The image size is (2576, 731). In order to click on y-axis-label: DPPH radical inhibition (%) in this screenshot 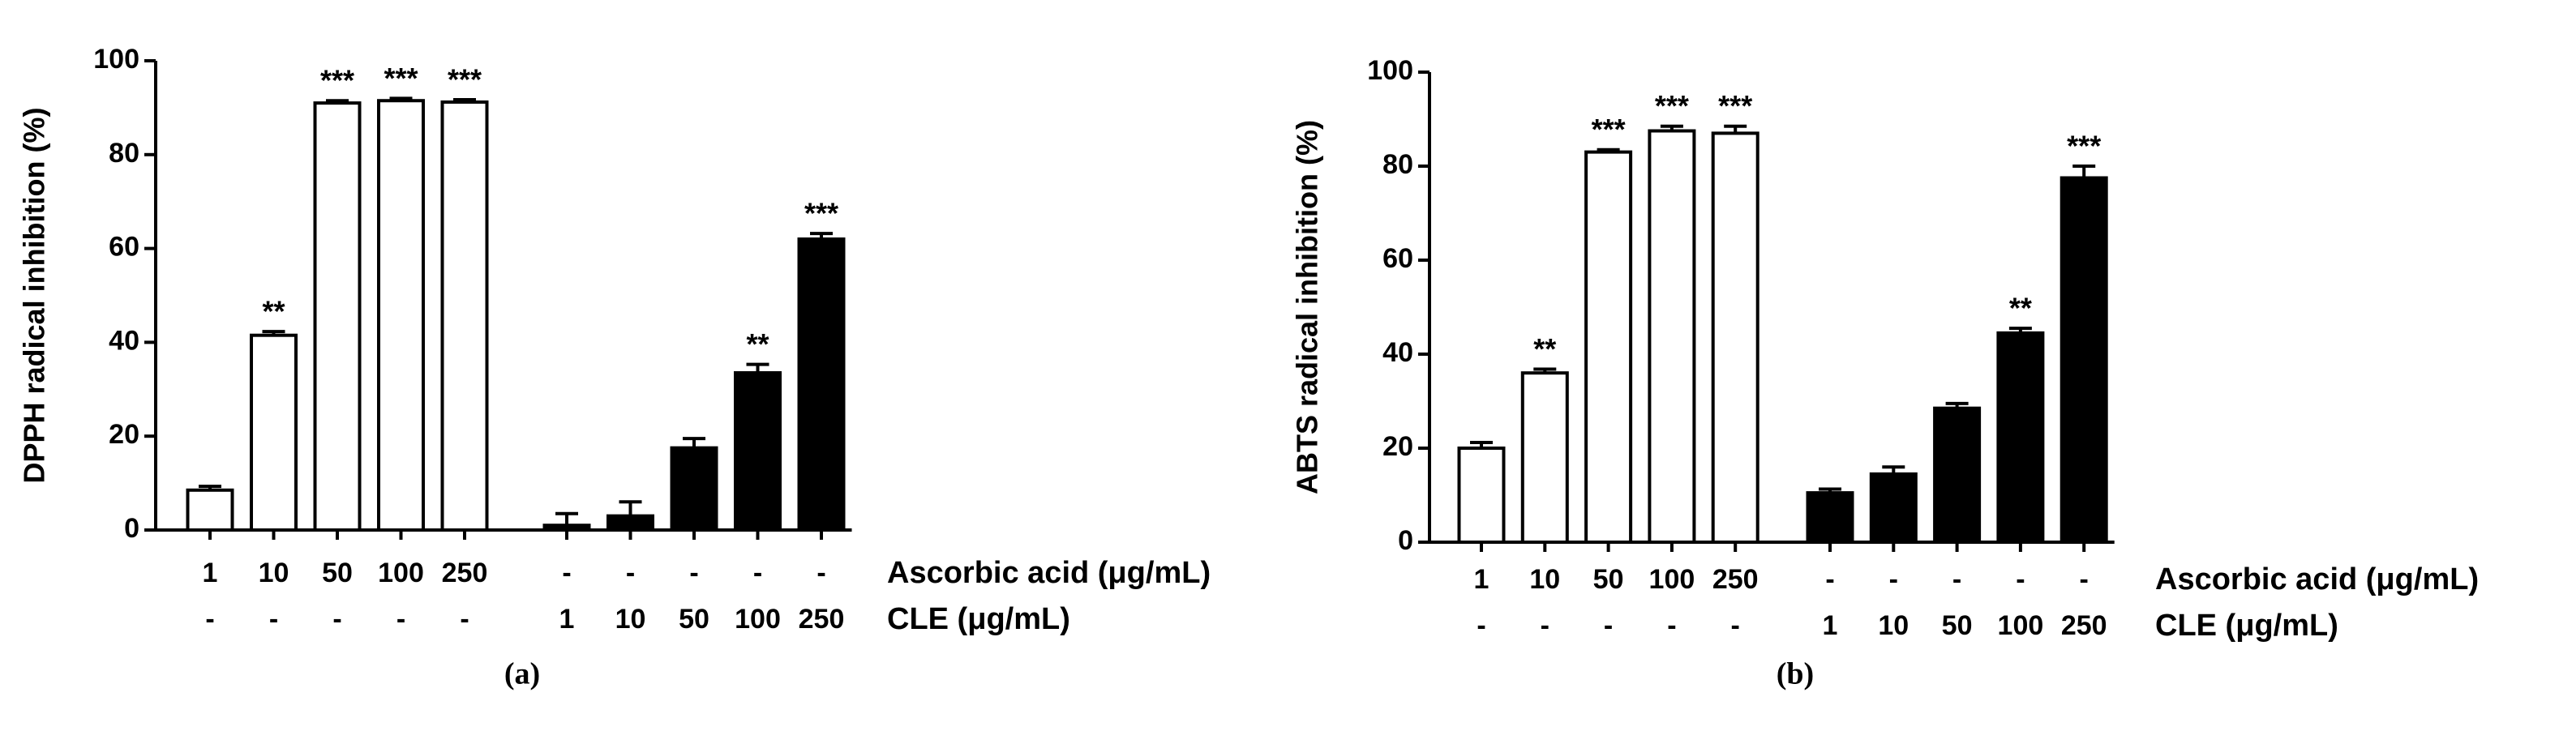, I will do `click(34, 295)`.